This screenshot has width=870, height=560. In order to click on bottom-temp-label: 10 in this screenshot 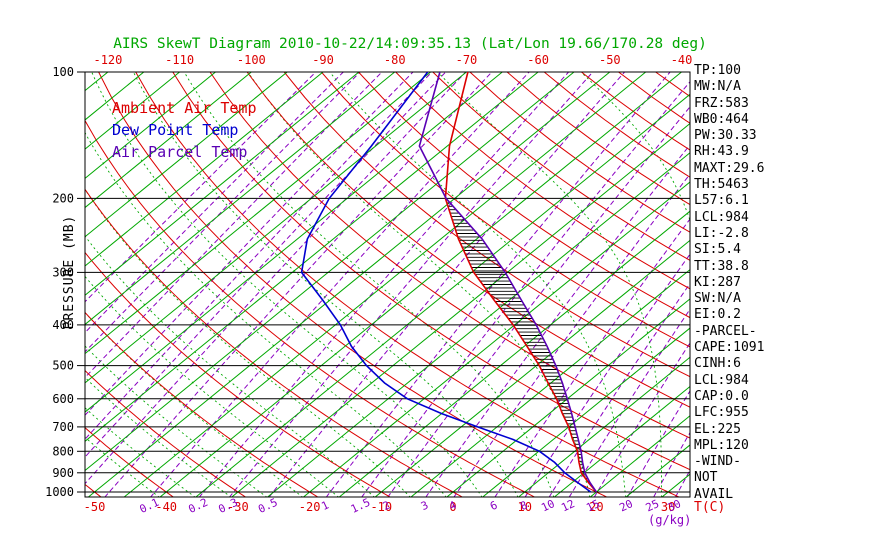, I will do `click(524, 507)`.